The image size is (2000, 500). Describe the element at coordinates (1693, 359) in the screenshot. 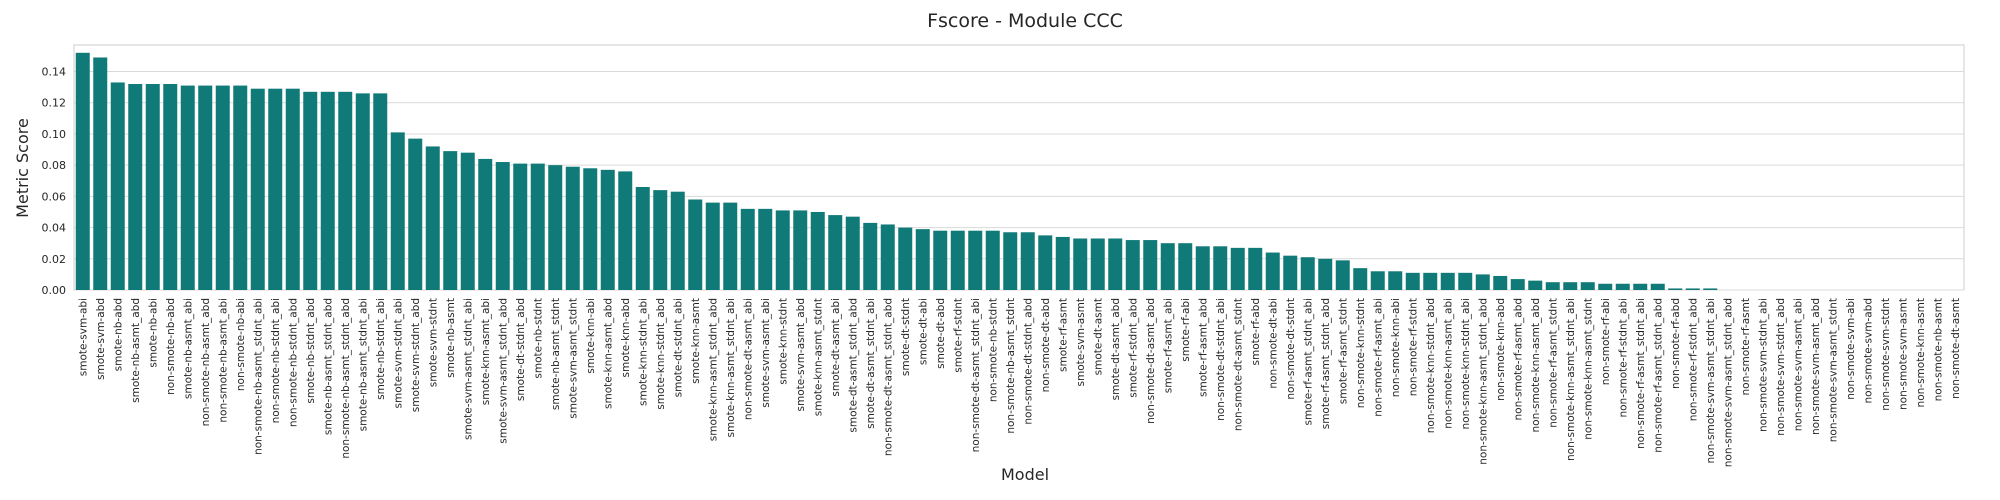

I see `x-tick-label: non-smote-rf-stdnt_abd` at that location.